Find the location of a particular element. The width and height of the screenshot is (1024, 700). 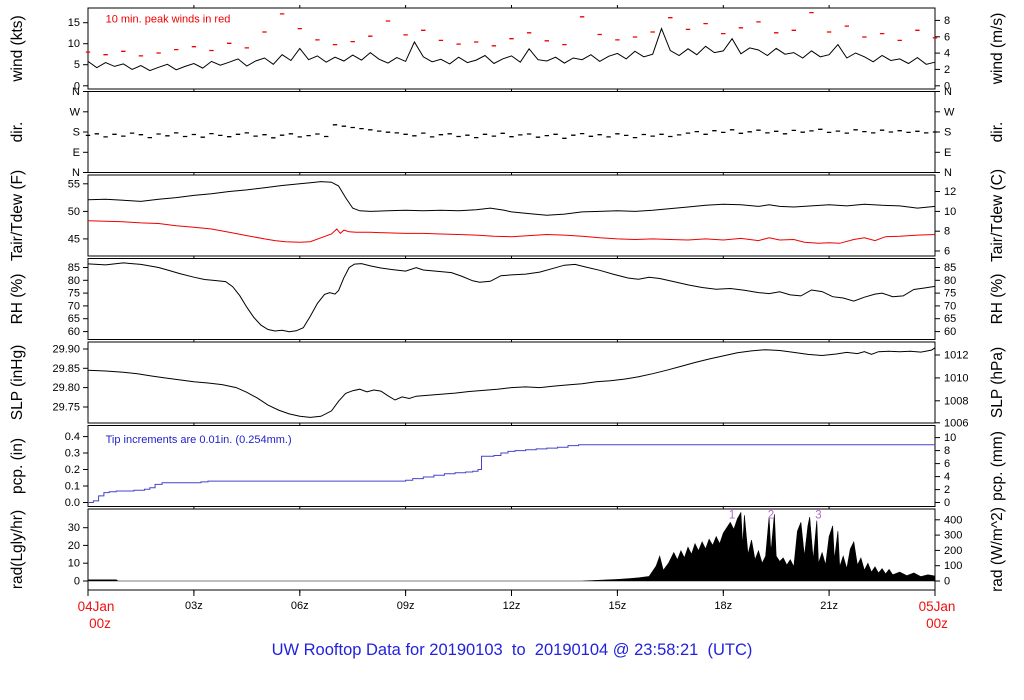

x-tick-label: 21z is located at coordinates (829, 606).